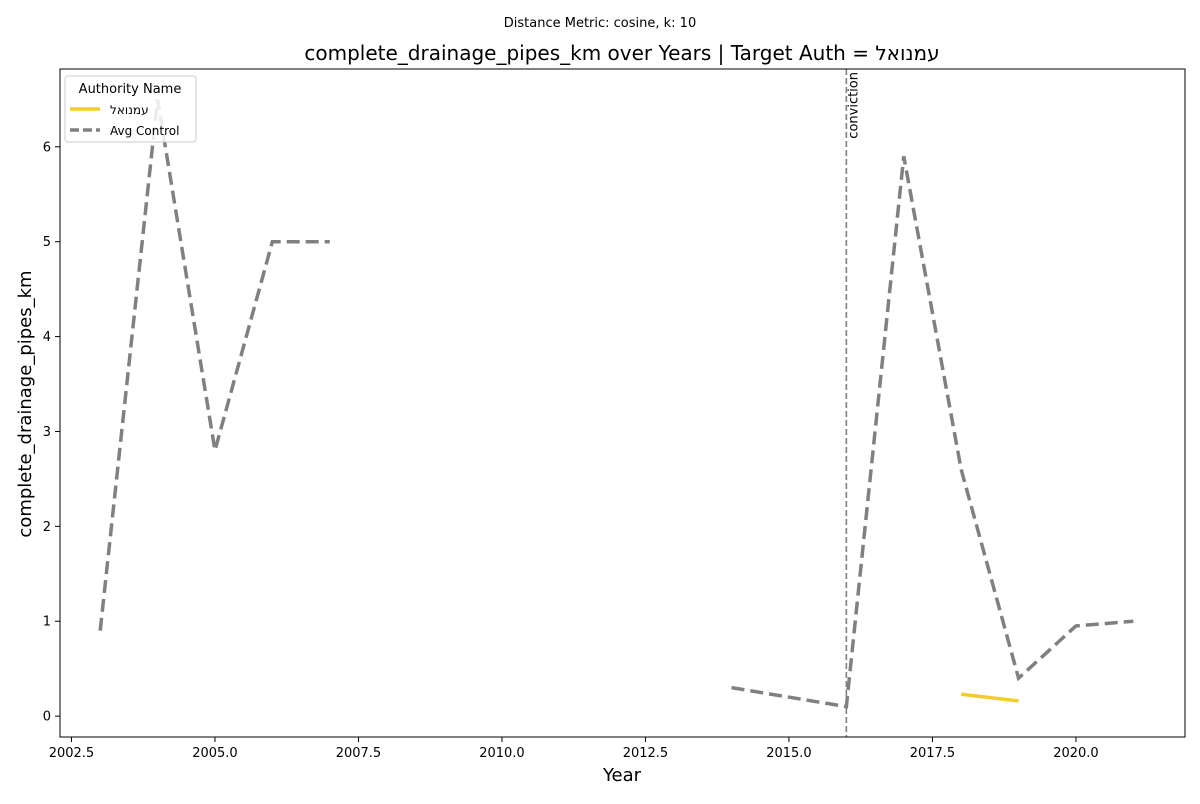 Image resolution: width=1200 pixels, height=804 pixels. Describe the element at coordinates (989, 697) in the screenshot. I see `target-series-line` at that location.